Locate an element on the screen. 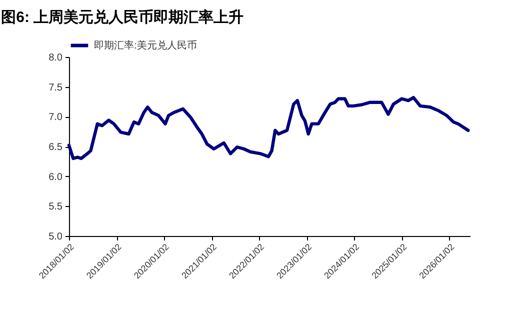  y-tick-label: 5.0 is located at coordinates (55, 237).